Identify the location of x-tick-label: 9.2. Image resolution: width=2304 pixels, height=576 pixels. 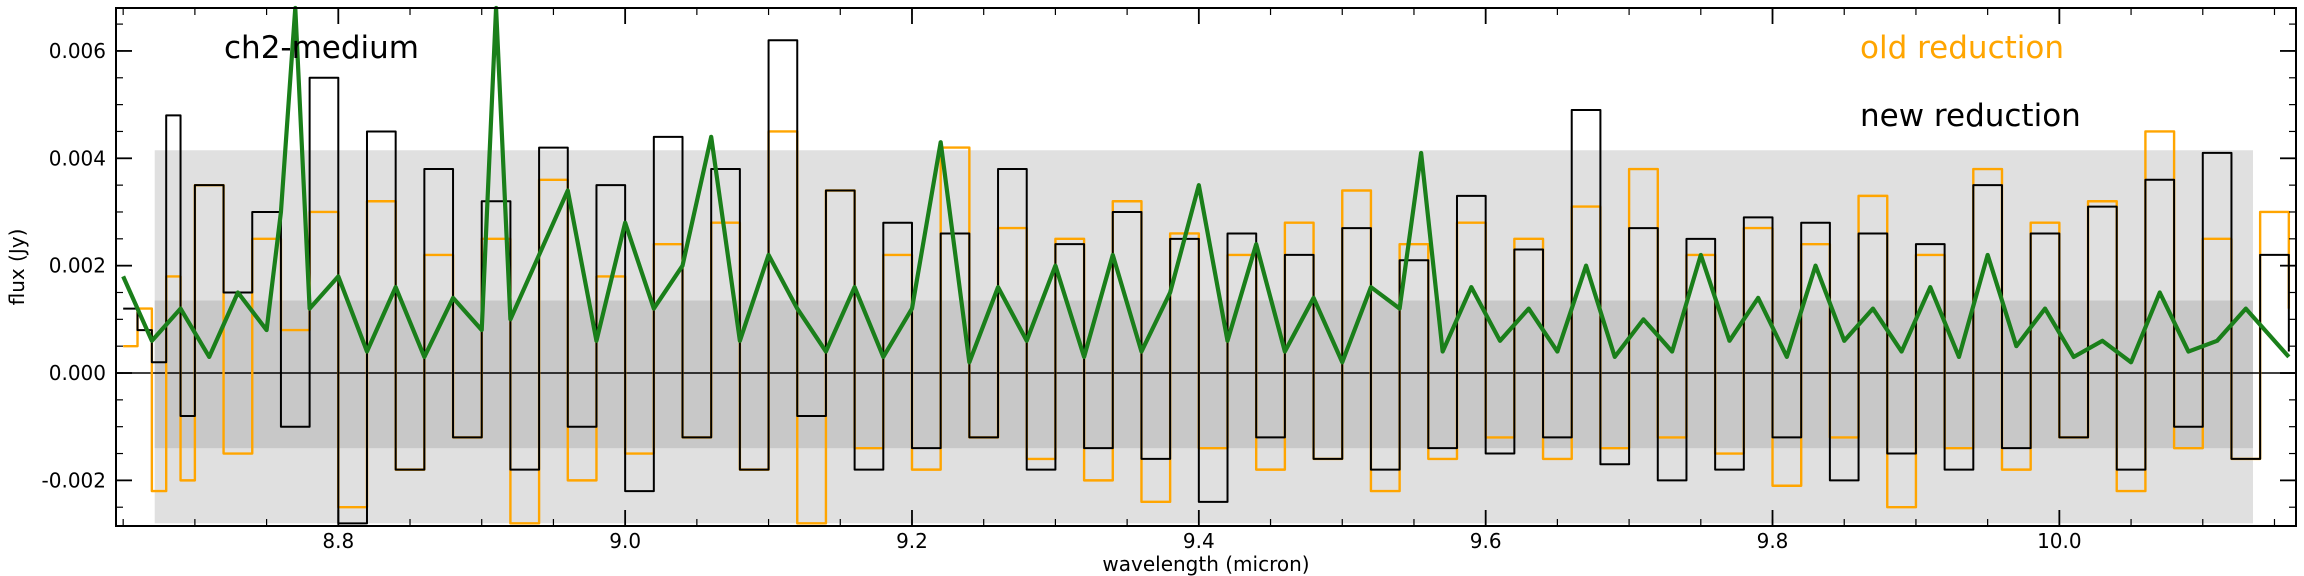
(912, 541).